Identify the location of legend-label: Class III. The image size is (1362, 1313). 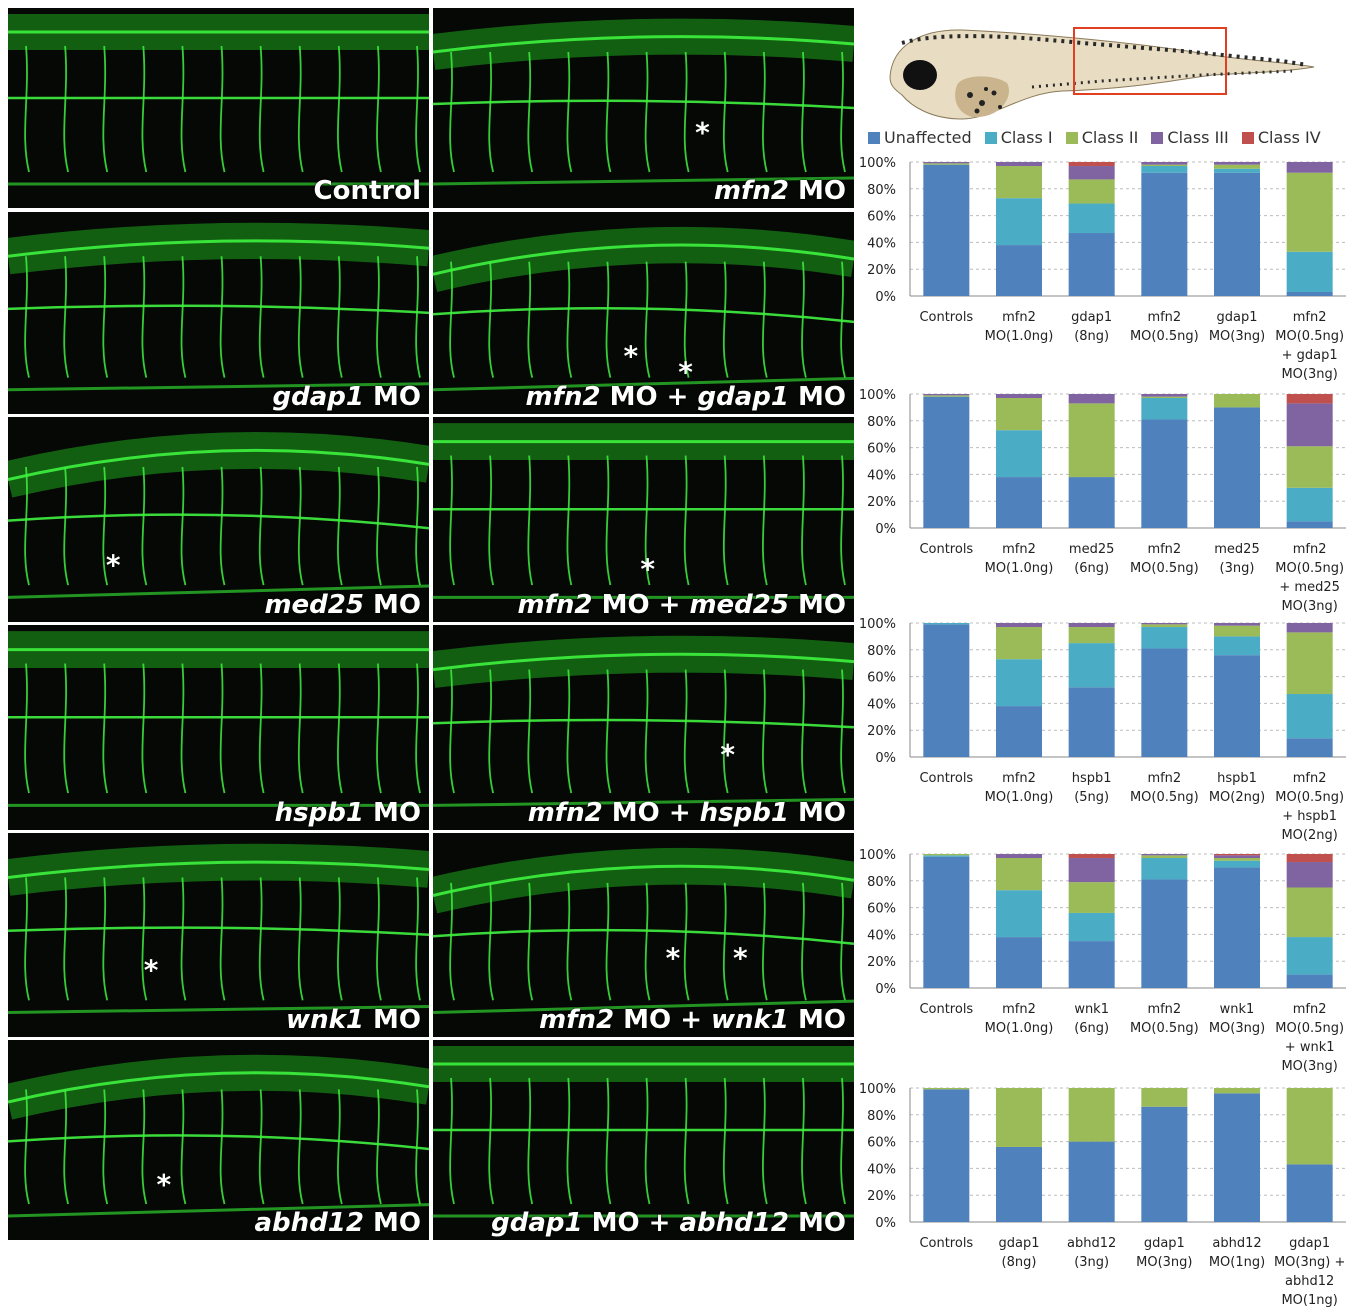
(1198, 137).